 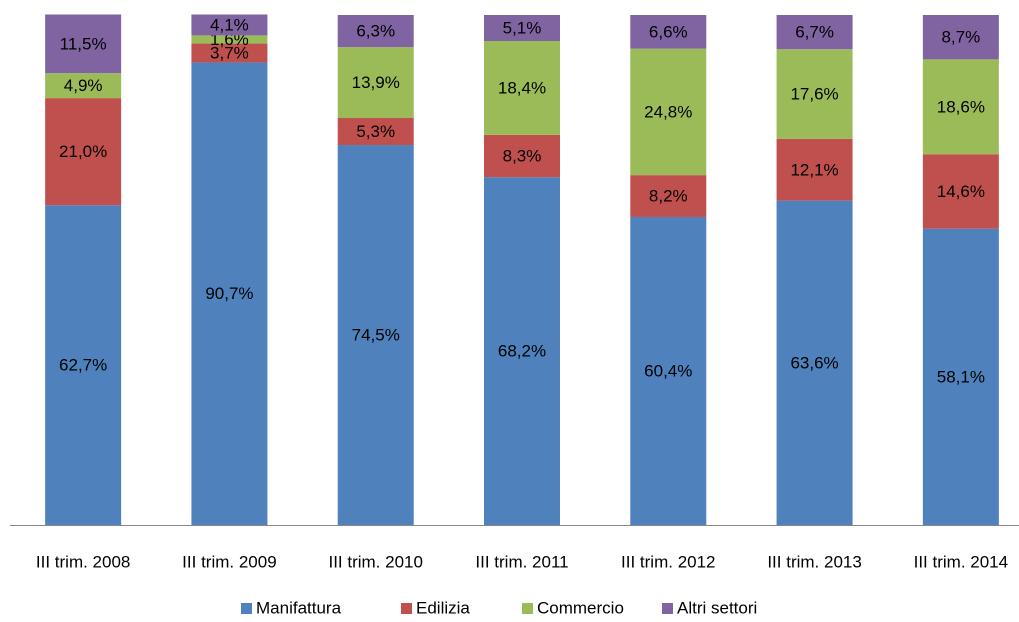 What do you see at coordinates (961, 561) in the screenshot?
I see `x-tick-label: III trim. 2014` at bounding box center [961, 561].